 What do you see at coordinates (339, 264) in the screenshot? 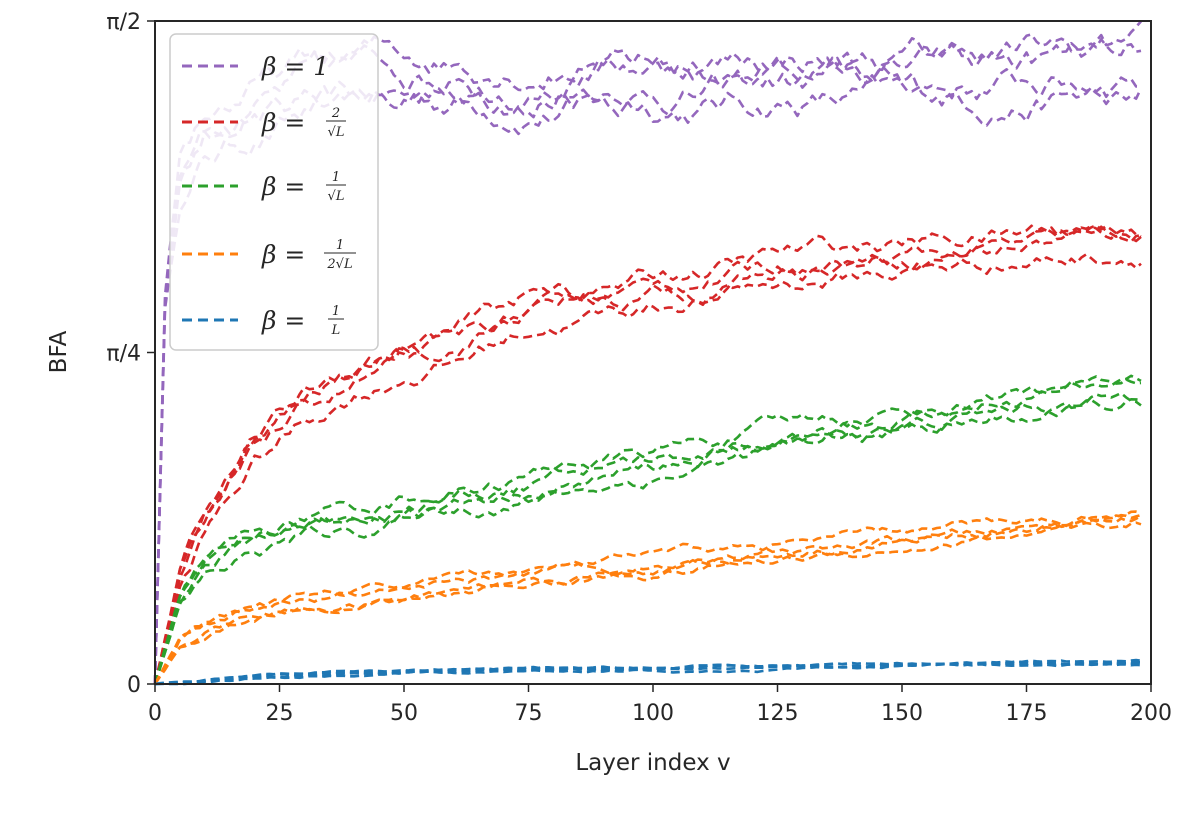
I see `svg-text: 2√L` at bounding box center [339, 264].